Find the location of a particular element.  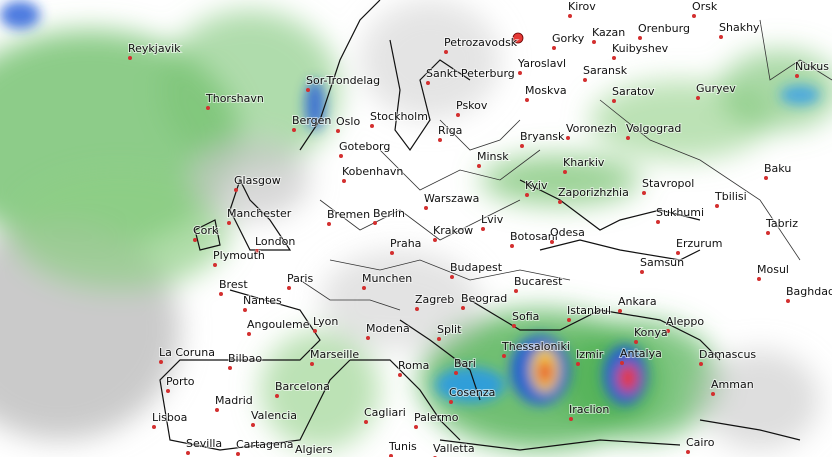

city-label: Modena is located at coordinates (388, 328).